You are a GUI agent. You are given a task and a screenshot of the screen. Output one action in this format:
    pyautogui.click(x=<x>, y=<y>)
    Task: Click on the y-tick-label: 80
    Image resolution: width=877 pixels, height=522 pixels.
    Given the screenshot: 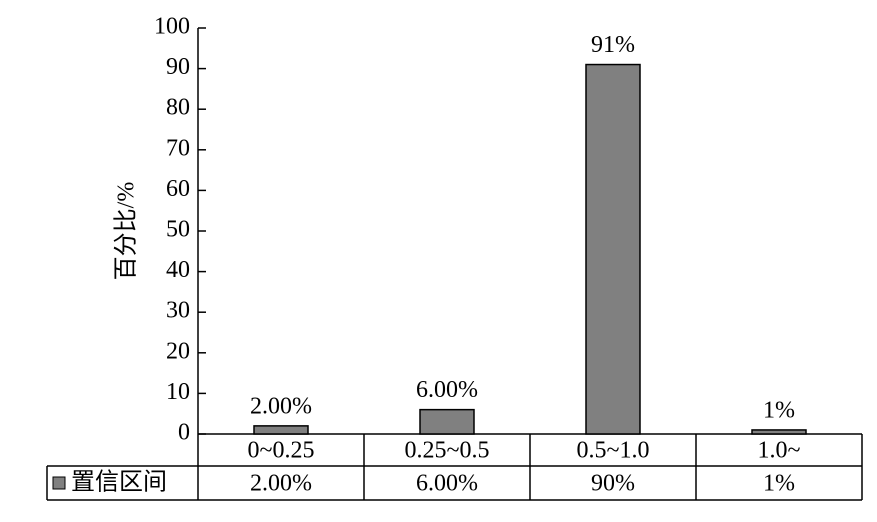 What is the action you would take?
    pyautogui.click(x=178, y=108)
    